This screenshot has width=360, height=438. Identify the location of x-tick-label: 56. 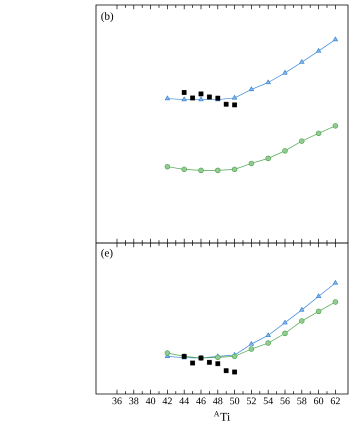
(285, 401).